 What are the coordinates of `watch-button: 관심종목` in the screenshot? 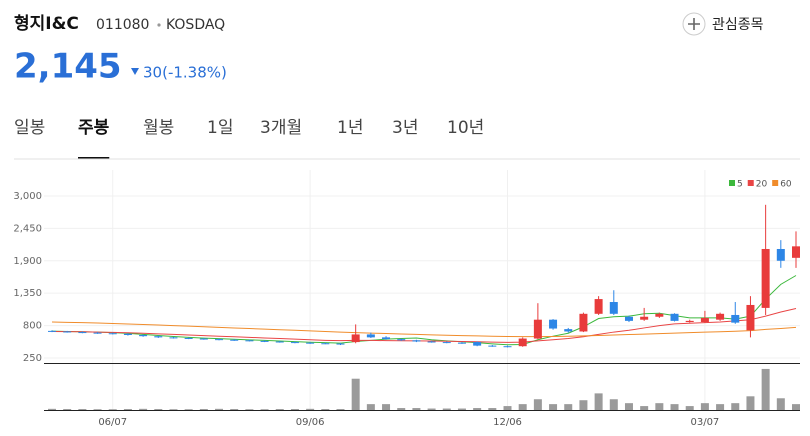 It's located at (723, 24).